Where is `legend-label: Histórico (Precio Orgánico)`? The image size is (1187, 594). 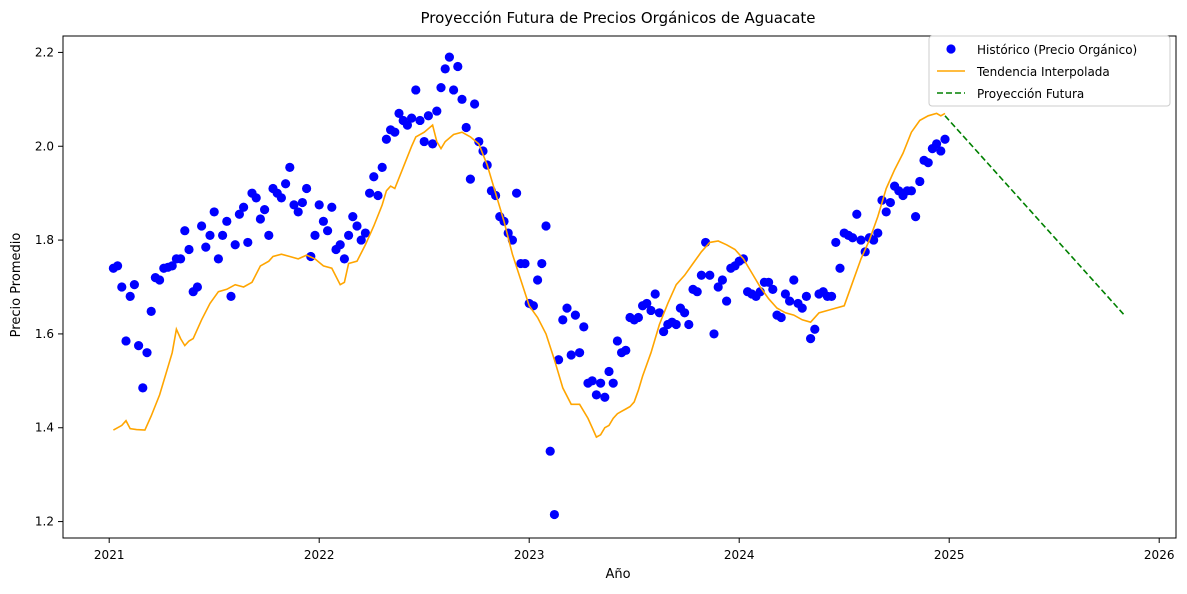 legend-label: Histórico (Precio Orgánico) is located at coordinates (1057, 50).